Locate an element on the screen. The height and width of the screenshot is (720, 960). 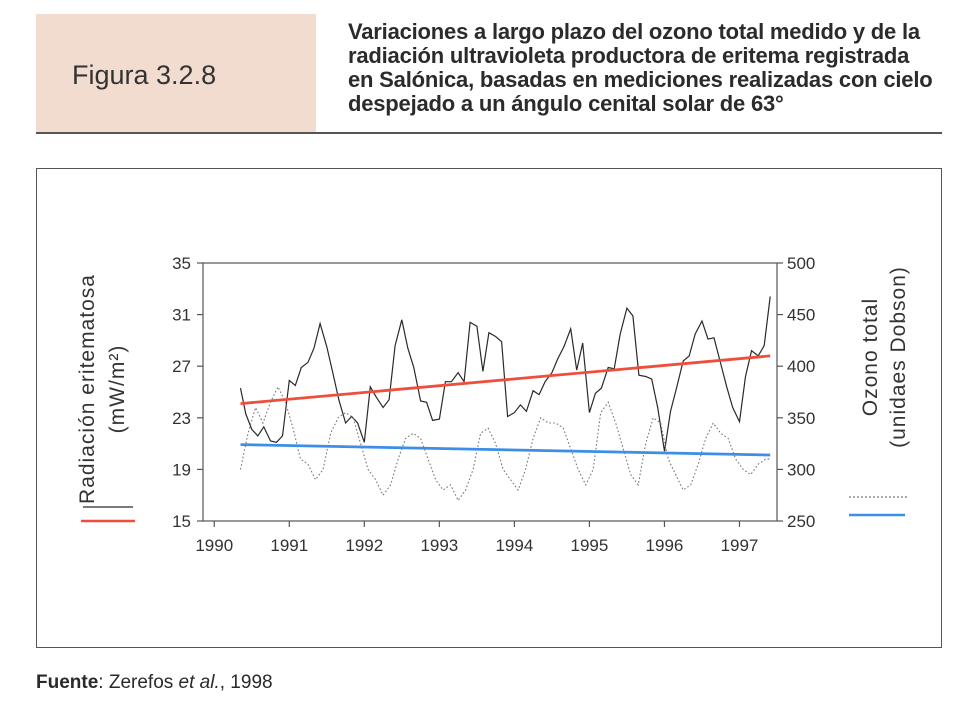
x-tick-label: 1997 is located at coordinates (740, 545).